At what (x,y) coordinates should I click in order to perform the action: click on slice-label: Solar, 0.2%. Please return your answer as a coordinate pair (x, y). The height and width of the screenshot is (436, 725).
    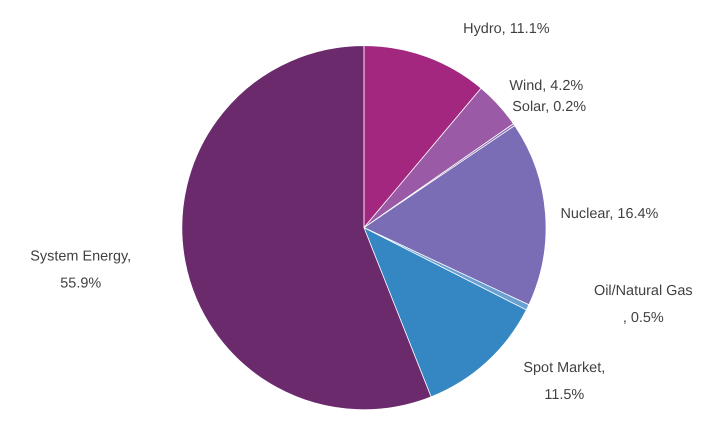
    Looking at the image, I should click on (549, 107).